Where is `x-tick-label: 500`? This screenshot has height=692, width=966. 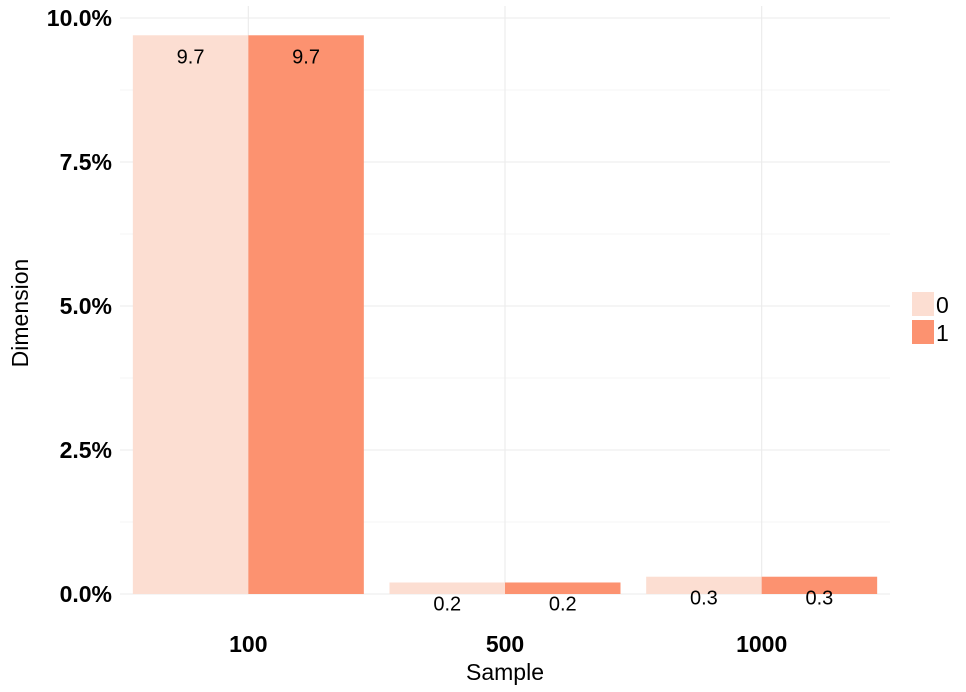 x-tick-label: 500 is located at coordinates (505, 644).